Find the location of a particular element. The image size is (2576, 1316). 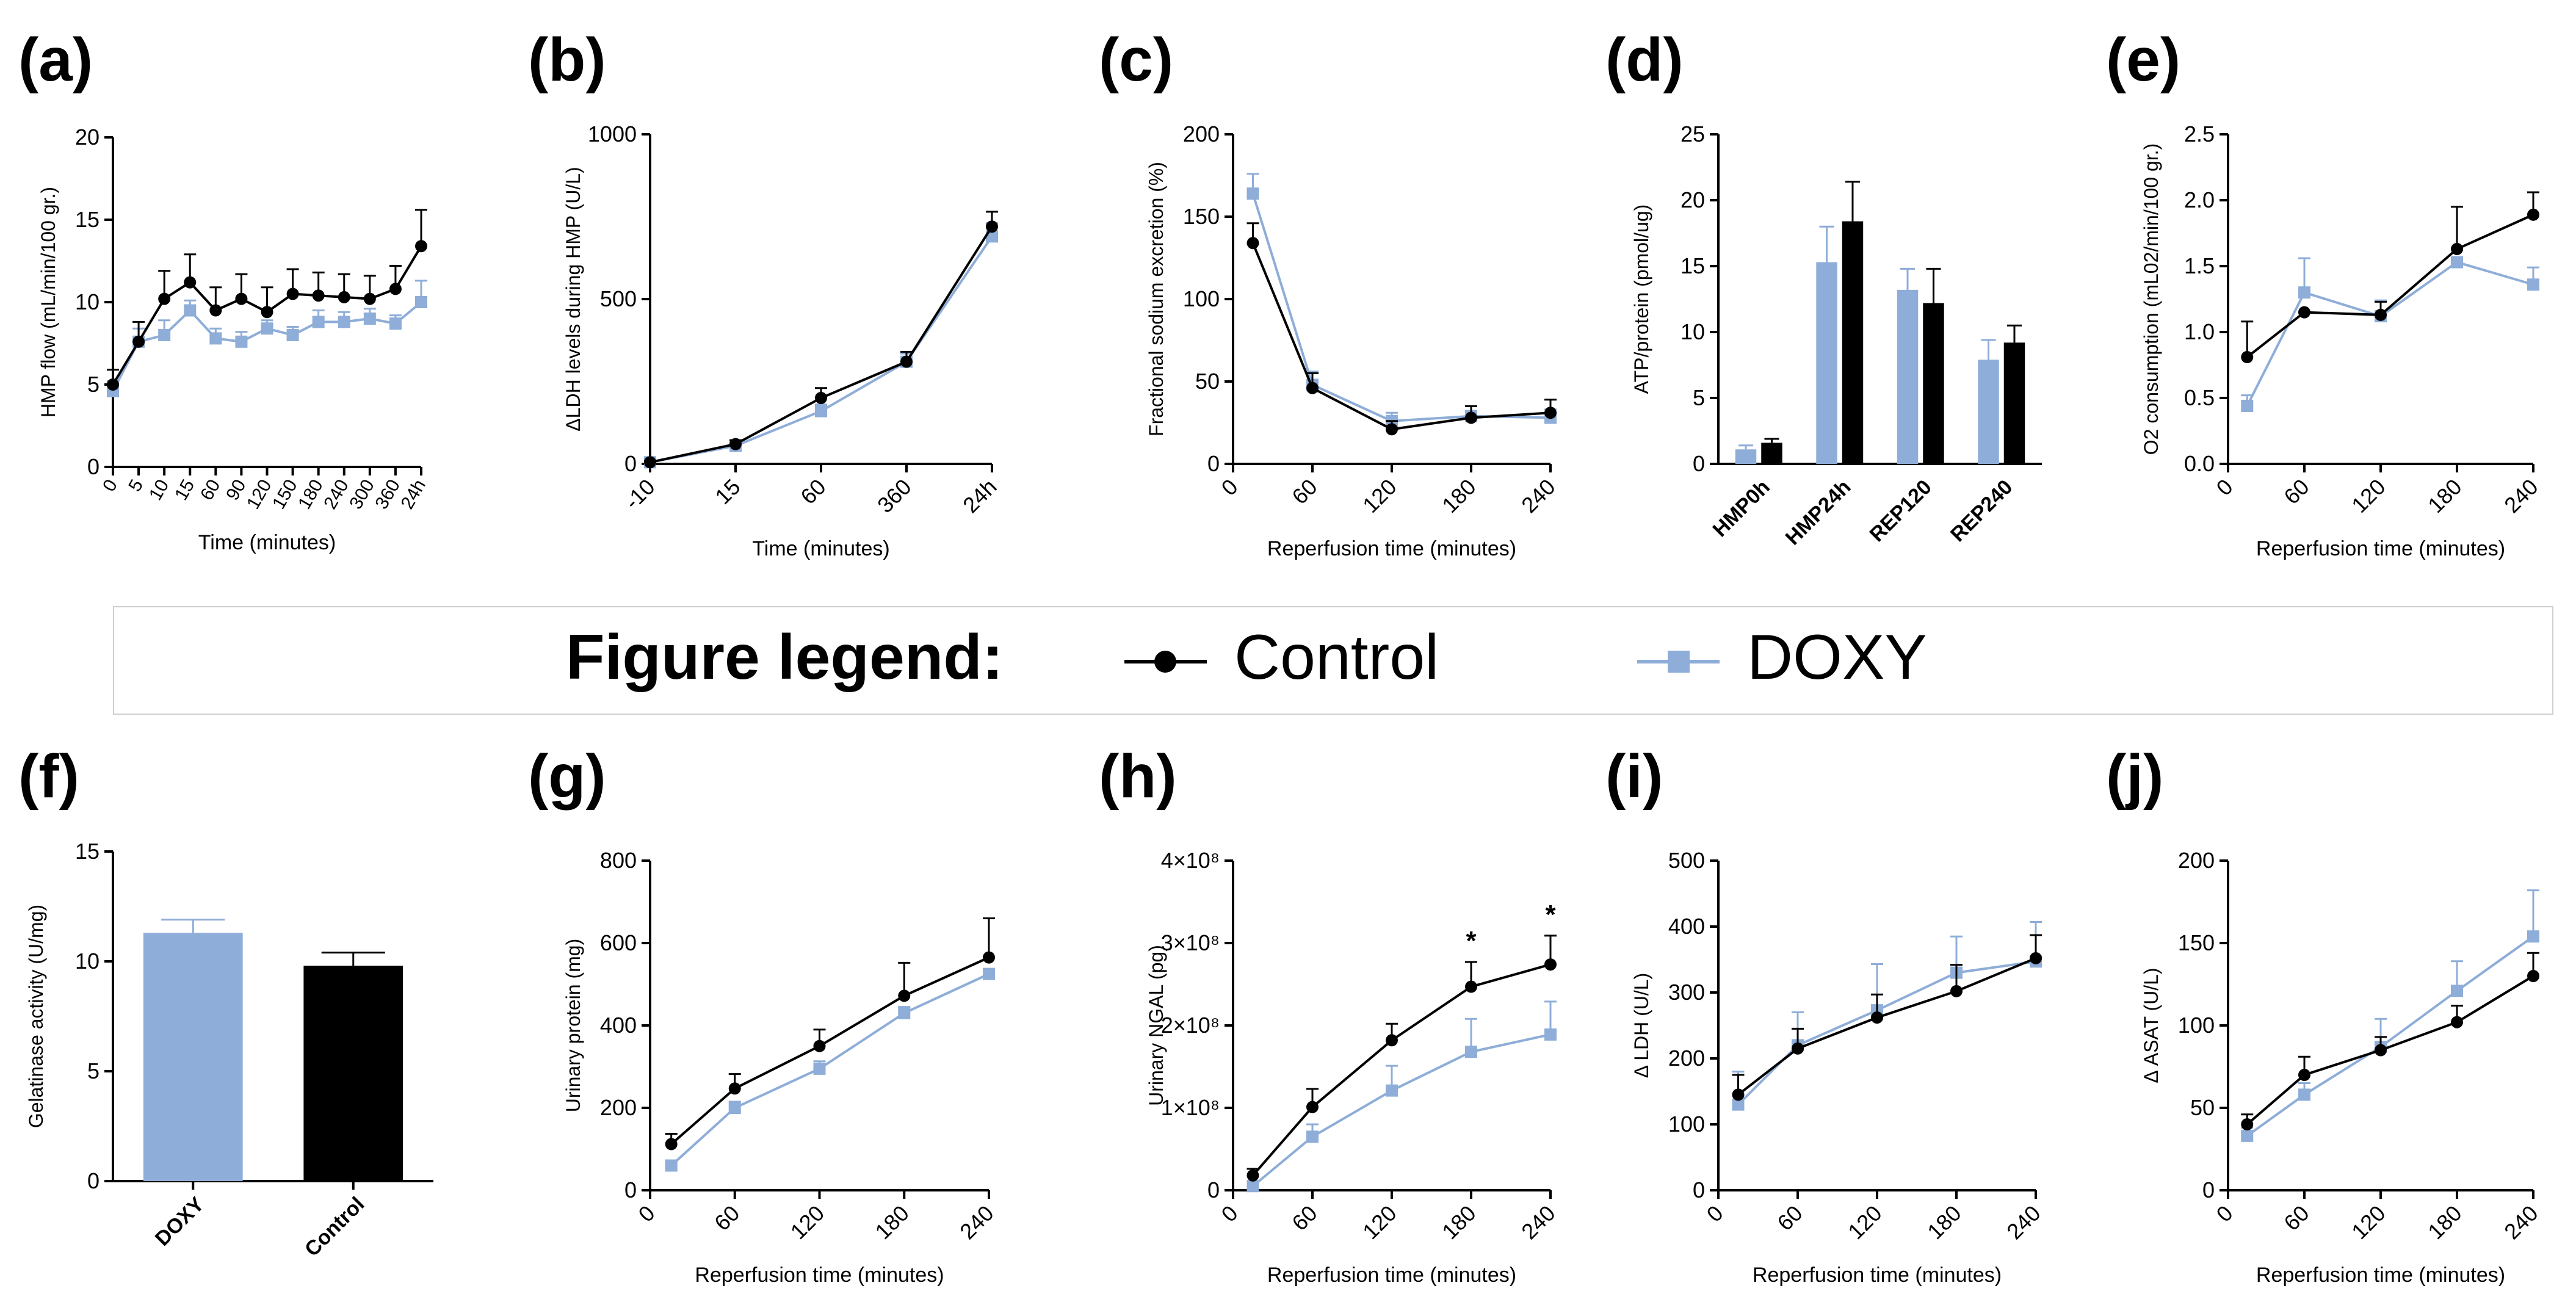

x-tick-label: 15 is located at coordinates (184, 490).